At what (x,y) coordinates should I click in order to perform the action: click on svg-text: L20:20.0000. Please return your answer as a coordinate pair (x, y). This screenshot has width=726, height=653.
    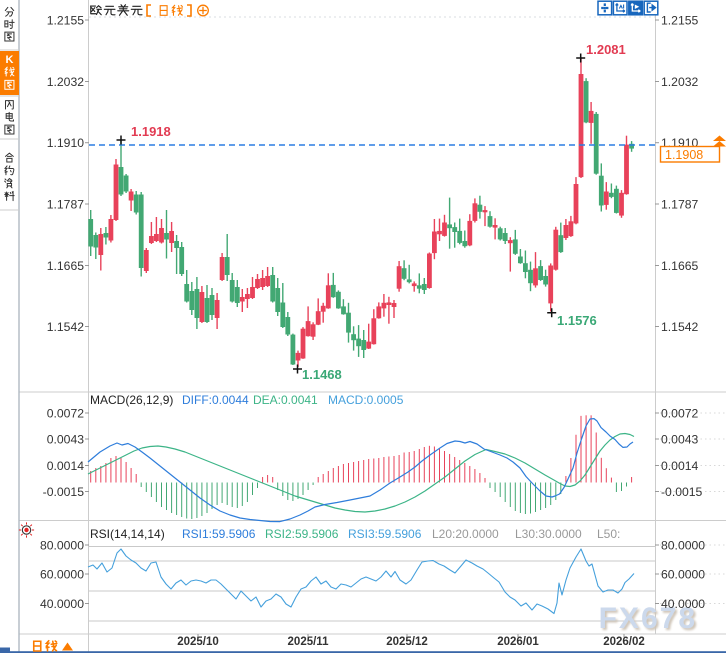
    Looking at the image, I should click on (465, 534).